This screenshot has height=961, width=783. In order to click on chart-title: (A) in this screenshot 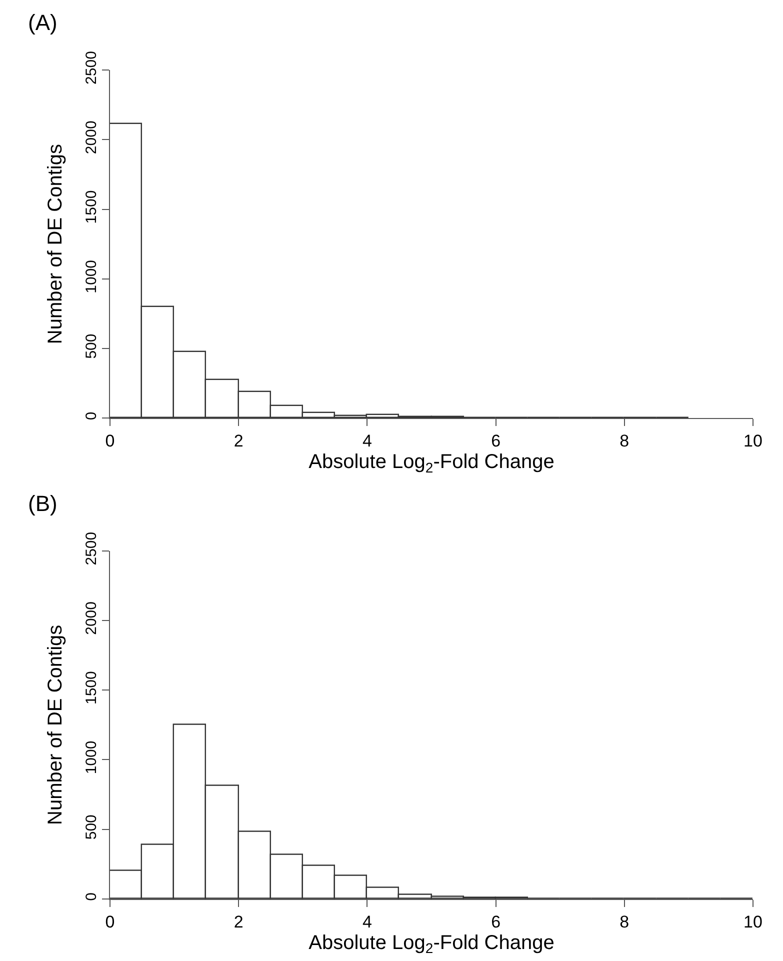, I will do `click(43, 22)`.